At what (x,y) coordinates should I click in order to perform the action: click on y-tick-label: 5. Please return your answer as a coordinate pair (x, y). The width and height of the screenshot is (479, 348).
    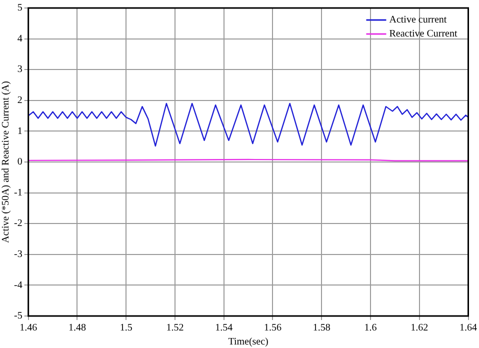
    Looking at the image, I should click on (19, 8).